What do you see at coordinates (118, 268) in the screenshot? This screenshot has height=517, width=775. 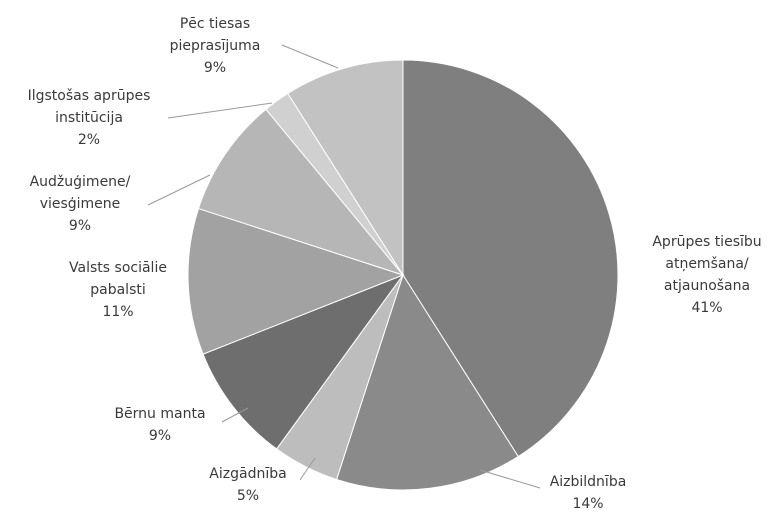 I see `slice-category-label: Valsts sociālie` at bounding box center [118, 268].